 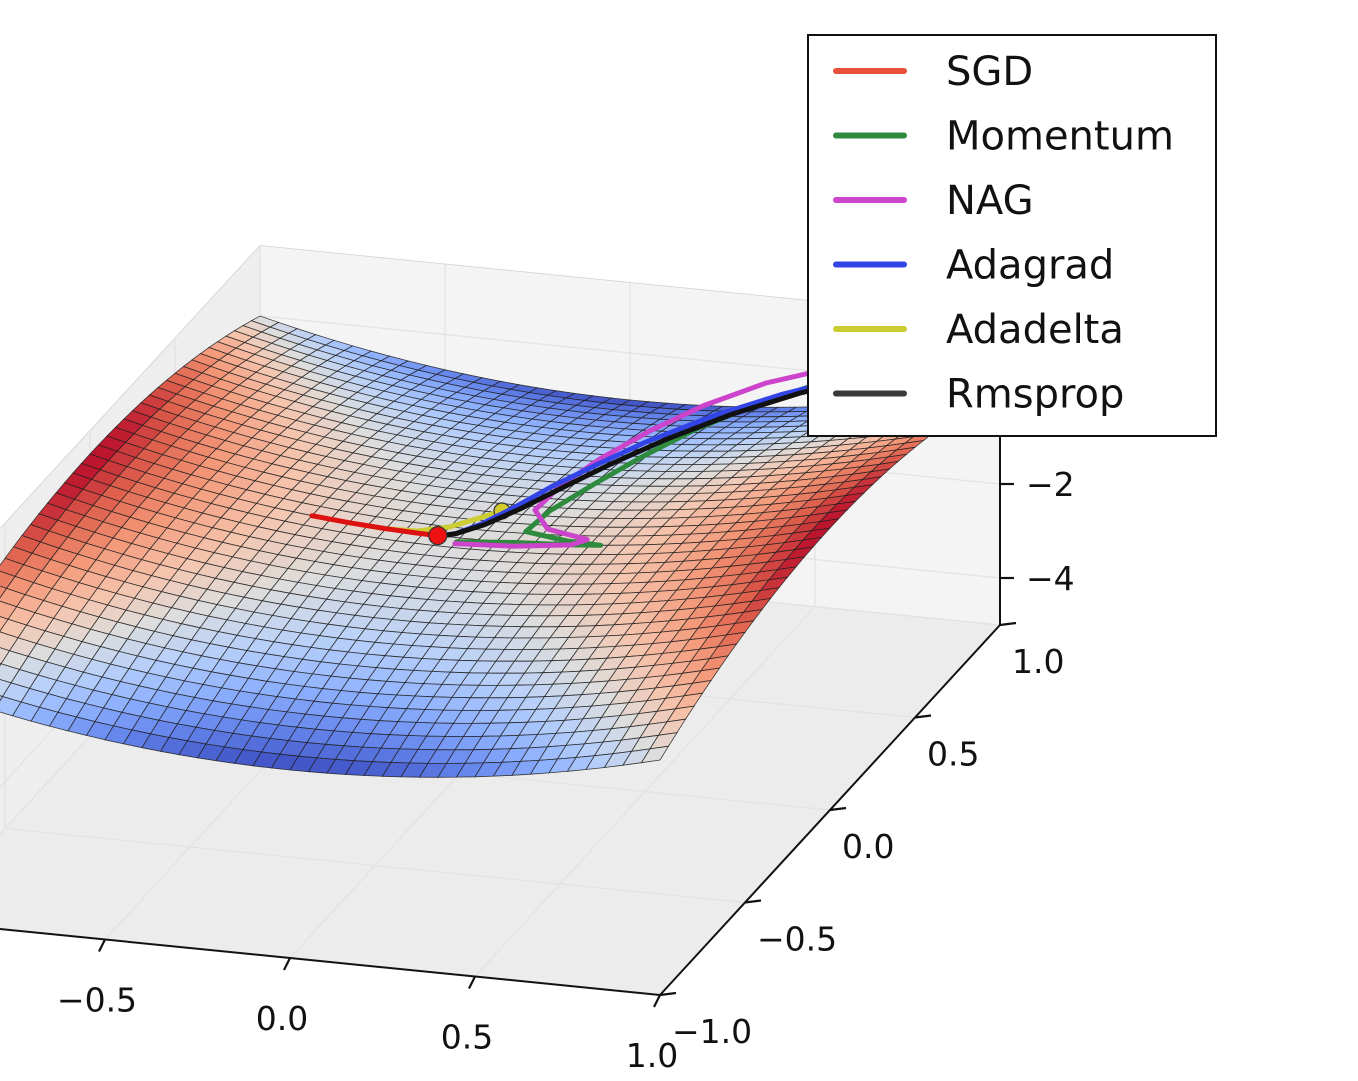 What do you see at coordinates (375, 526) in the screenshot?
I see `trajectory-sgd` at bounding box center [375, 526].